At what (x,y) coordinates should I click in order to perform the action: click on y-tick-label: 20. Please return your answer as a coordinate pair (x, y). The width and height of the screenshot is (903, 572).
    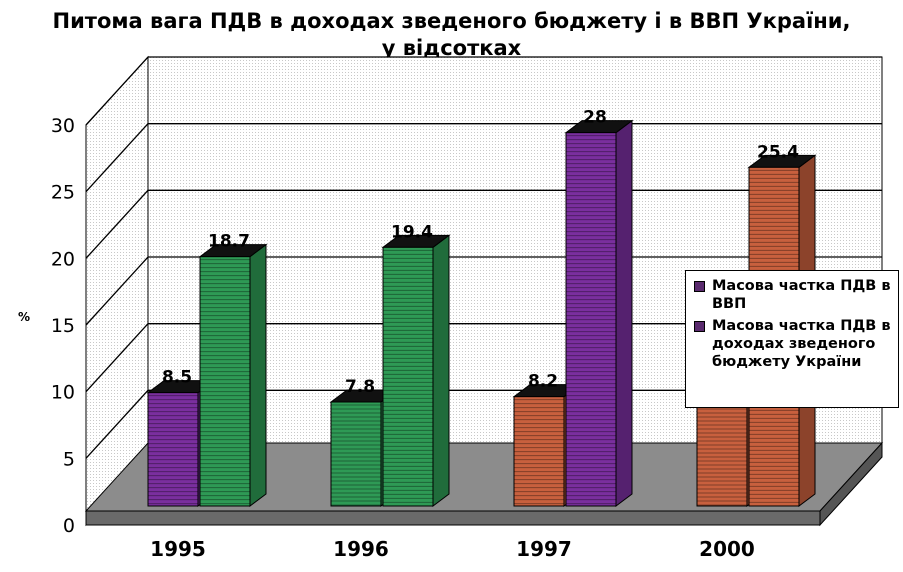
    Looking at the image, I should click on (63, 259).